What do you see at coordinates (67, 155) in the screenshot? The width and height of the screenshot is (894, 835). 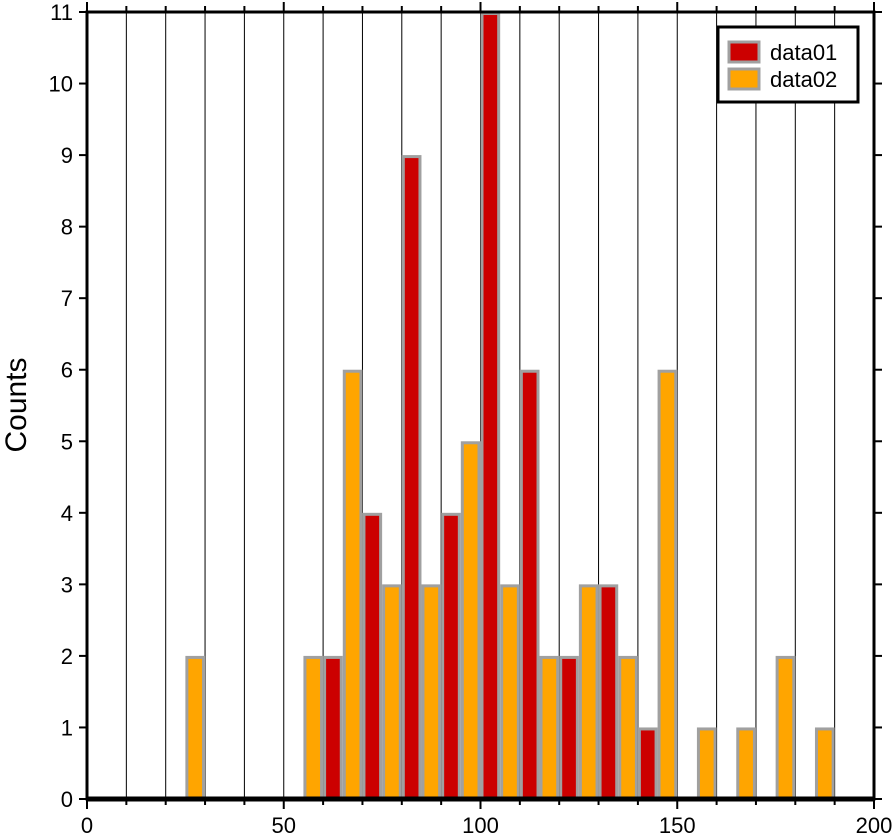 I see `y-tick-label: 9` at bounding box center [67, 155].